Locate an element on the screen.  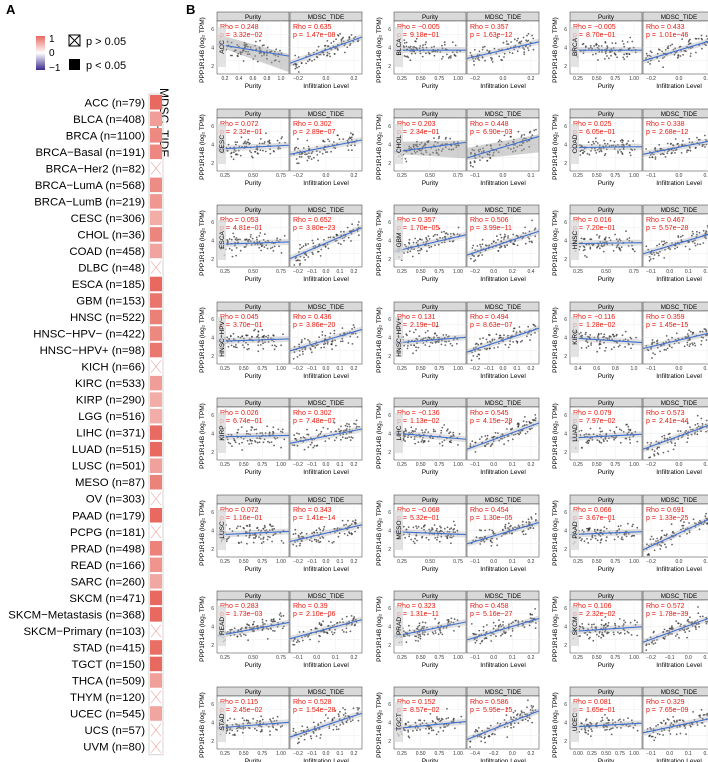
rho-prefix: Rho = is located at coordinates (582, 27).